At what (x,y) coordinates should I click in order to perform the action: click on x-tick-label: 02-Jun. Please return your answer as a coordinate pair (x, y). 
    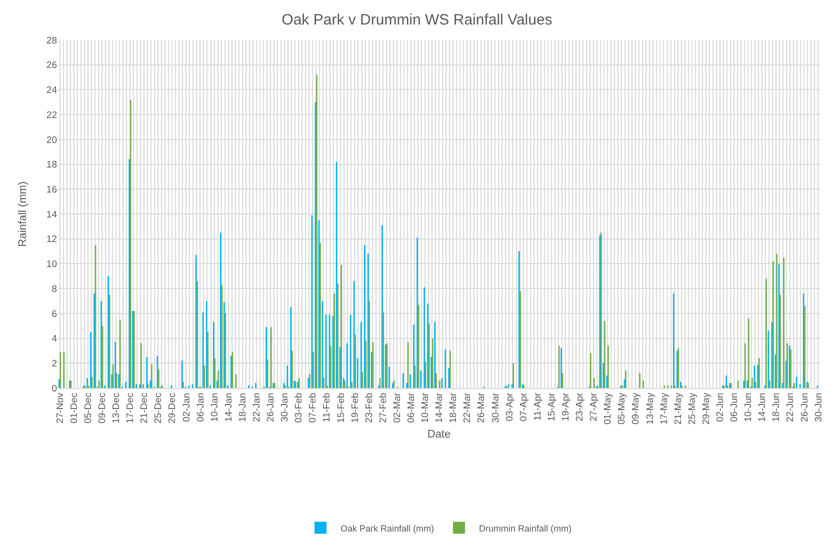
    Looking at the image, I should click on (720, 407).